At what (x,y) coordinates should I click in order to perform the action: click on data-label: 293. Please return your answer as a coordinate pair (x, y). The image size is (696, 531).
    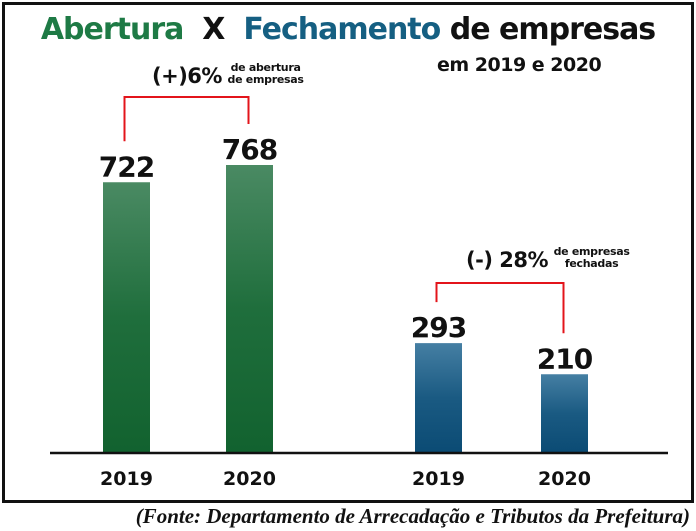
    Looking at the image, I should click on (438, 327).